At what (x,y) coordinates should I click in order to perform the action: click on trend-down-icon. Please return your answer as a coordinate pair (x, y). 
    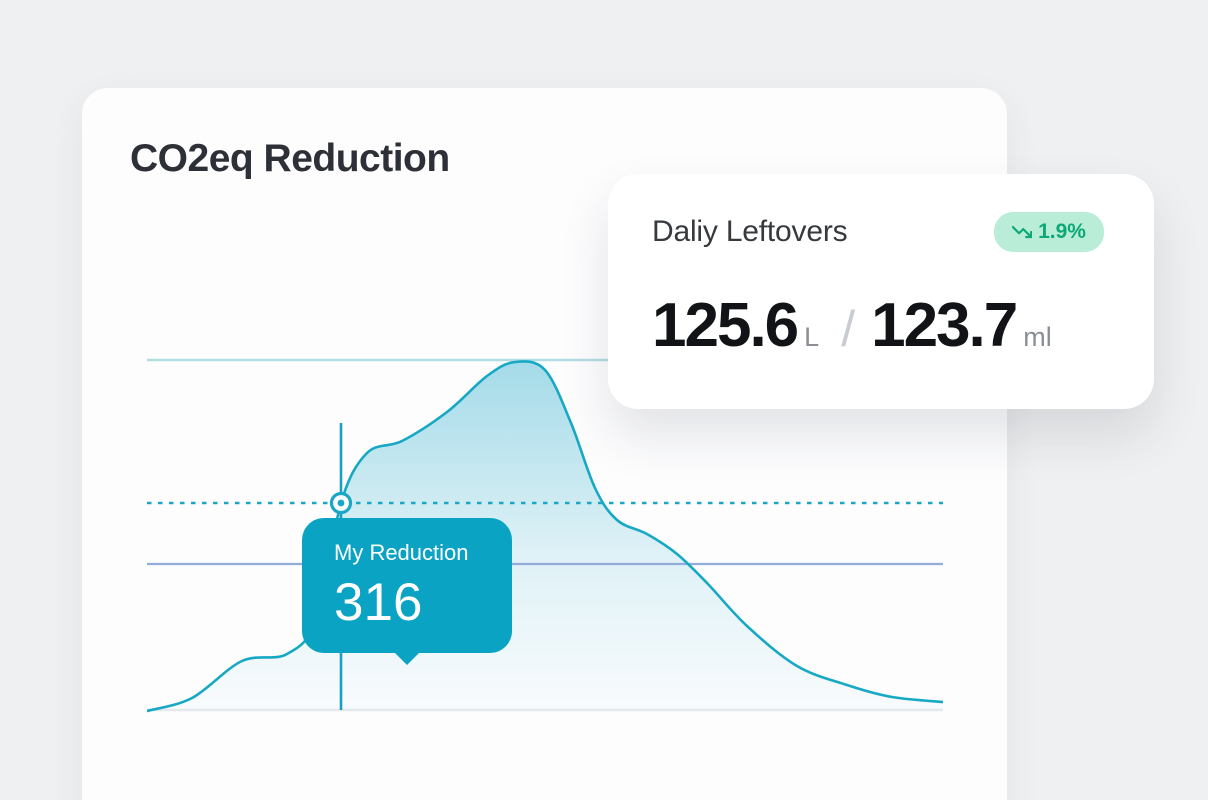
    Looking at the image, I should click on (1022, 232).